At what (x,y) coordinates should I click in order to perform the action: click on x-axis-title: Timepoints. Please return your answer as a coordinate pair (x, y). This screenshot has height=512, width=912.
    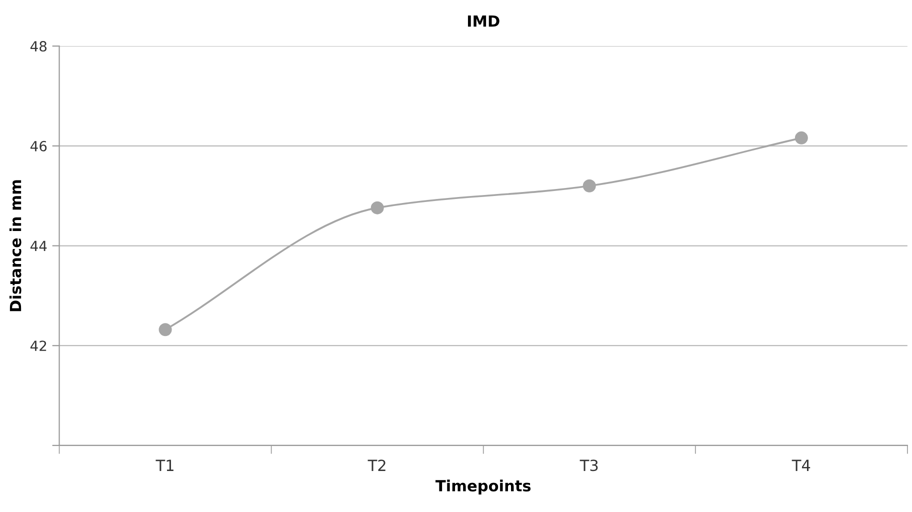
    Looking at the image, I should click on (483, 487).